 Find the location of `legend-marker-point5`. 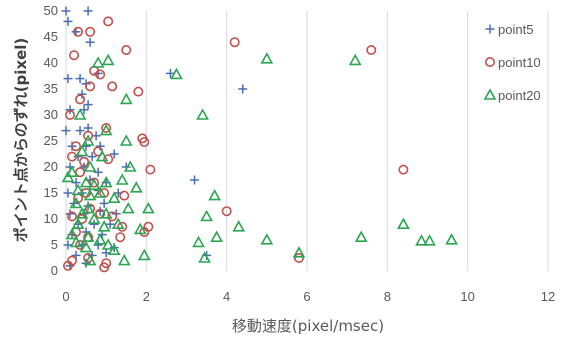

legend-marker-point5 is located at coordinates (490, 29).